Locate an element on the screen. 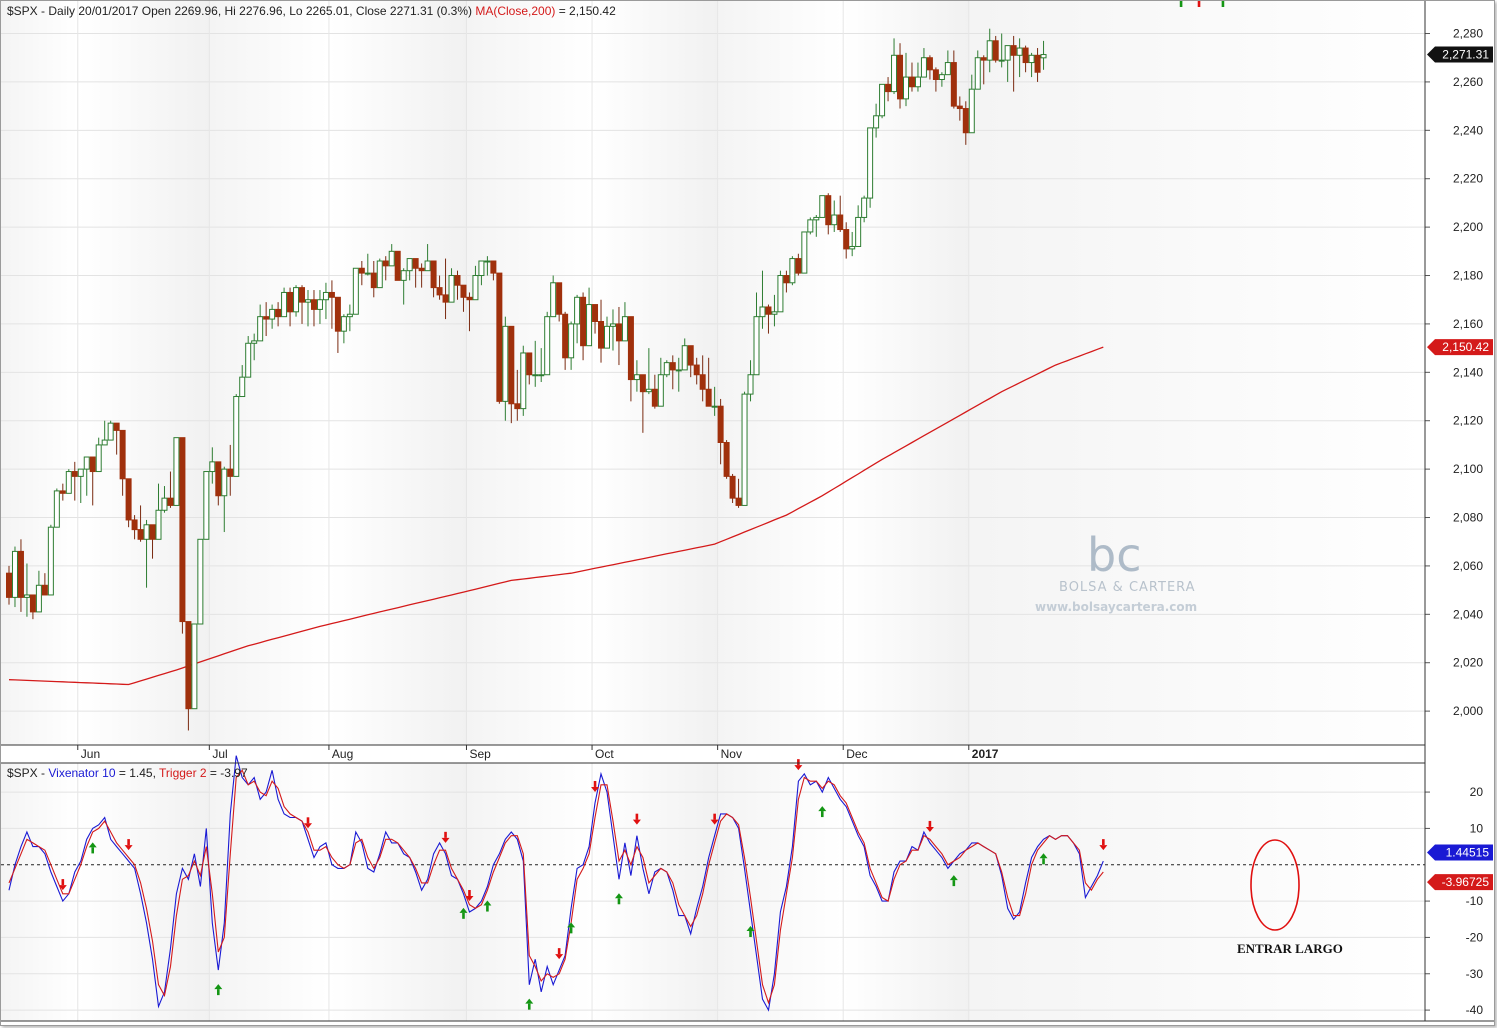  ind-tick-label: 10 is located at coordinates (1477, 828).